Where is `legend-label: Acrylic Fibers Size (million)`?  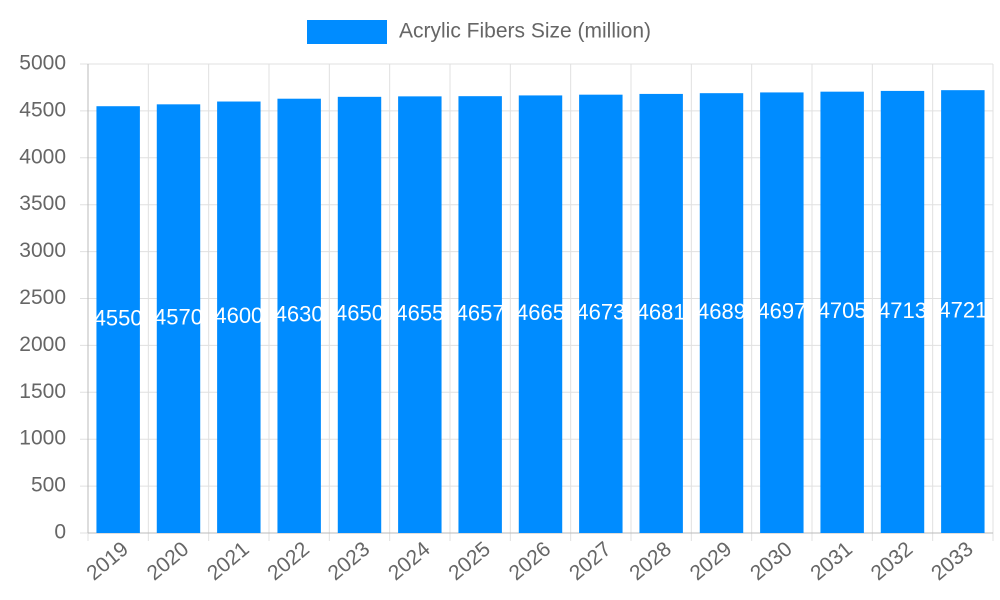 legend-label: Acrylic Fibers Size (million) is located at coordinates (525, 31).